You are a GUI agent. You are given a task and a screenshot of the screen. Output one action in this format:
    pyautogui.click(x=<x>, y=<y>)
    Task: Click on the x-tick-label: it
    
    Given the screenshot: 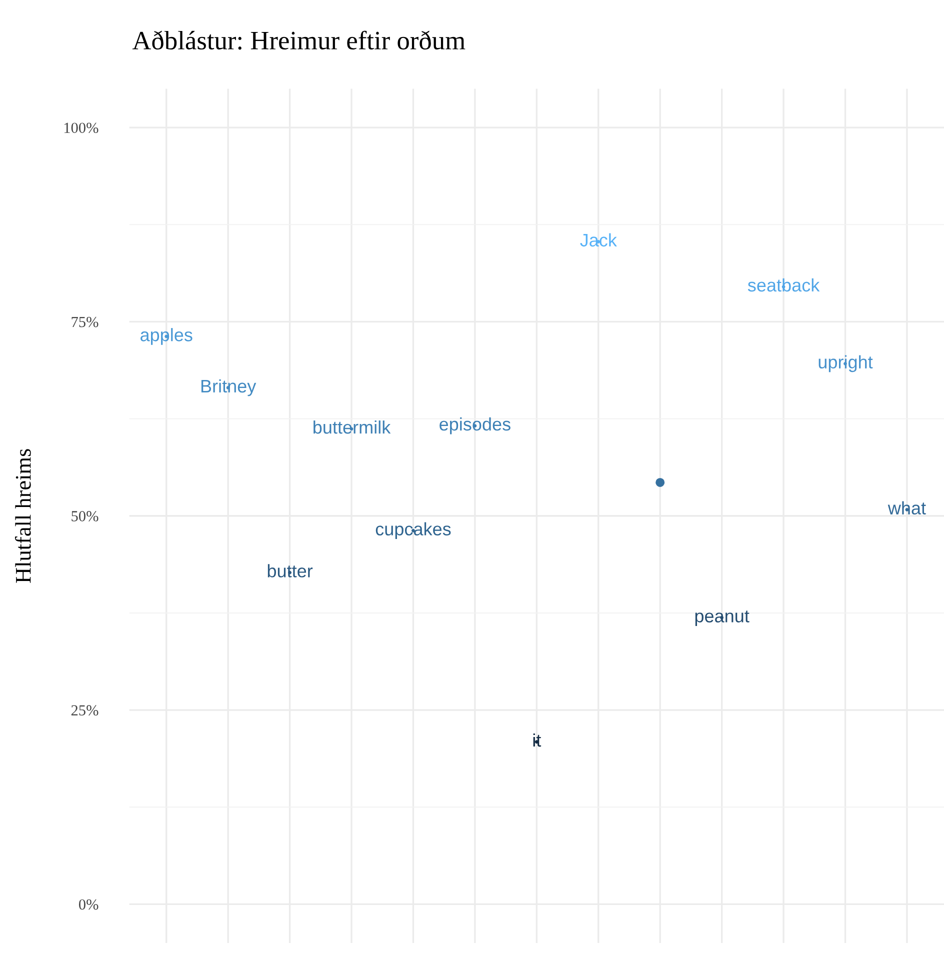 What is the action you would take?
    pyautogui.click(x=537, y=740)
    